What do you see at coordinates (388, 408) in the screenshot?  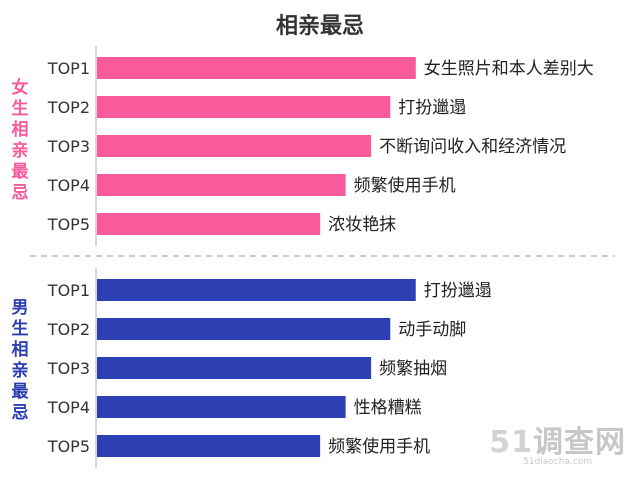 I see `male-bar-label-4: 性格糟糕` at bounding box center [388, 408].